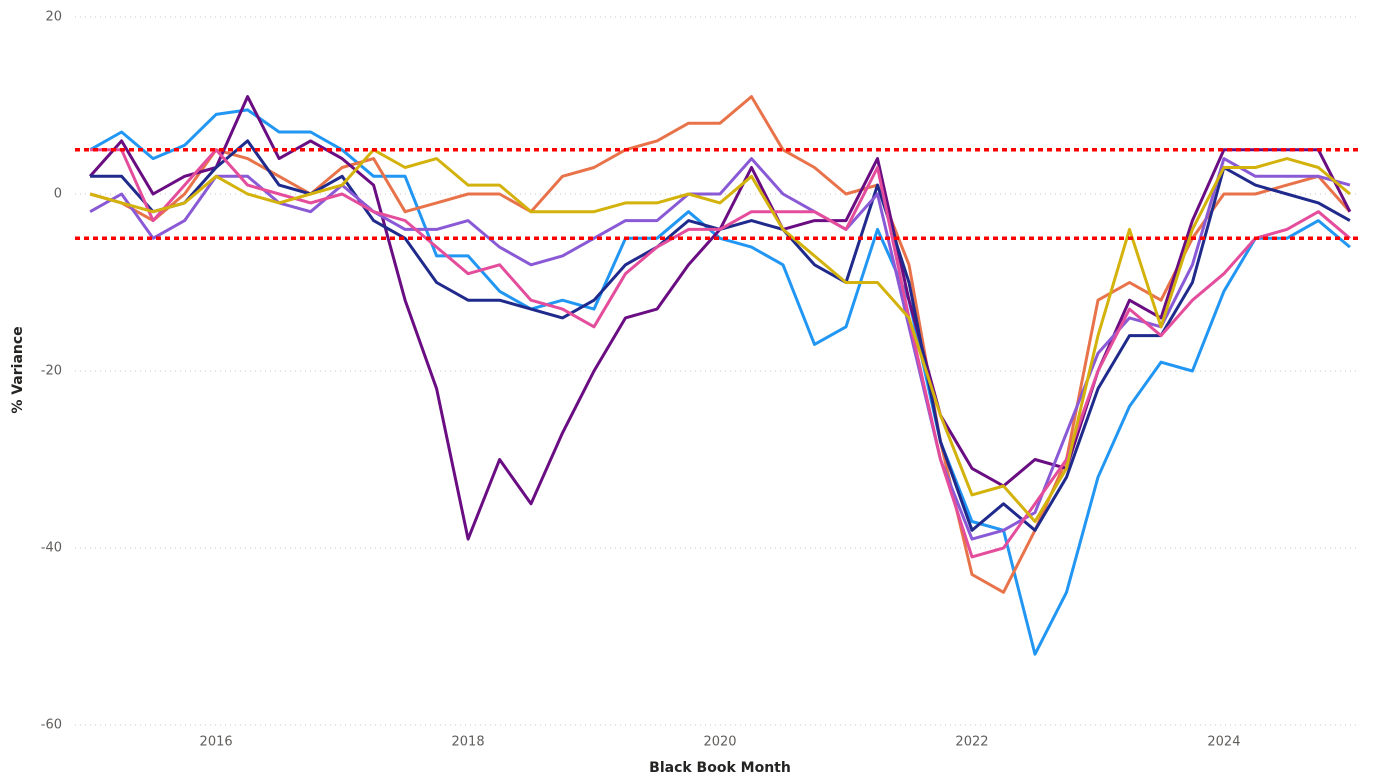 This screenshot has height=780, width=1375. Describe the element at coordinates (720, 768) in the screenshot. I see `x-axis-title: Black Book Month` at that location.